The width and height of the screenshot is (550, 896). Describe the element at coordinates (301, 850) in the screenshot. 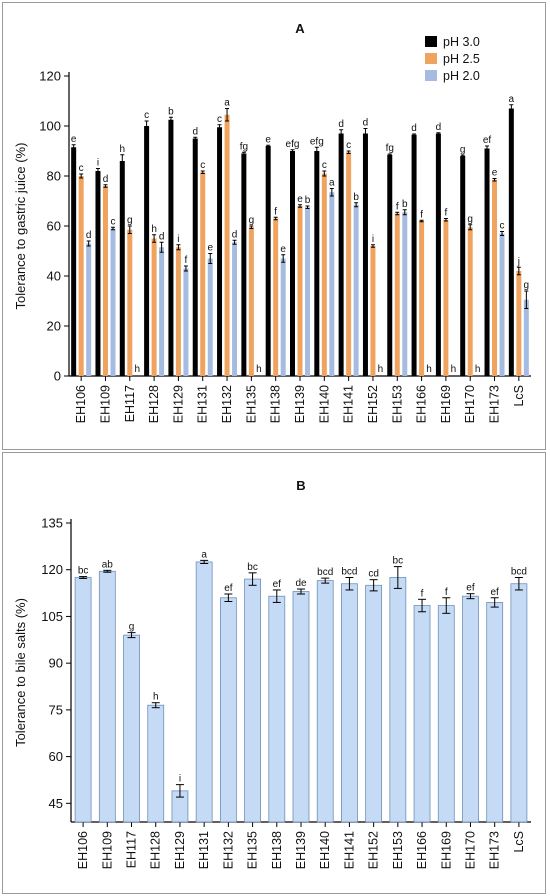

I see `x-tick-label: EH139` at that location.